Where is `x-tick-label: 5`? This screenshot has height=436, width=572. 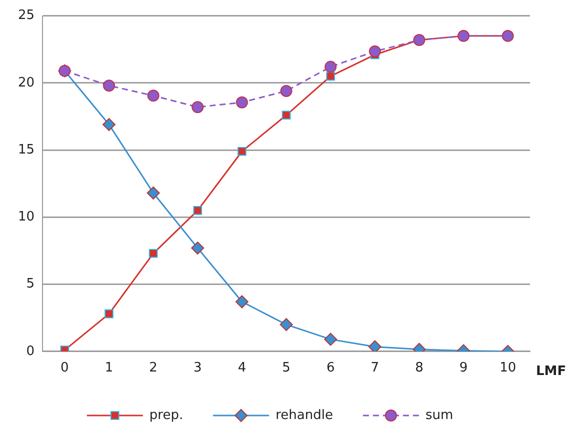
x-tick-label: 5 is located at coordinates (286, 368).